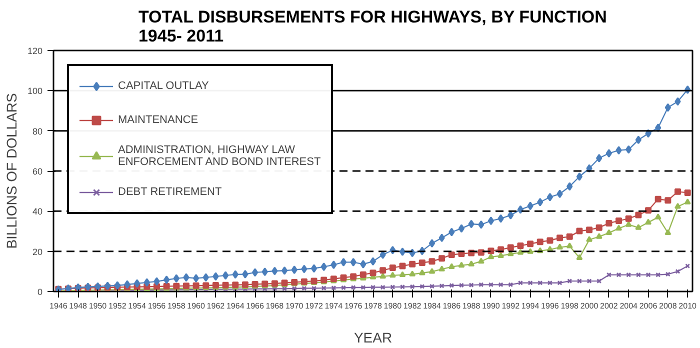 This screenshot has height=348, width=700. What do you see at coordinates (372, 27) in the screenshot?
I see `chart-title: TOTAL DISBURSEMENTS FOR HIGHWAYS, BY FUNCTION 1945- 2011` at bounding box center [372, 27].